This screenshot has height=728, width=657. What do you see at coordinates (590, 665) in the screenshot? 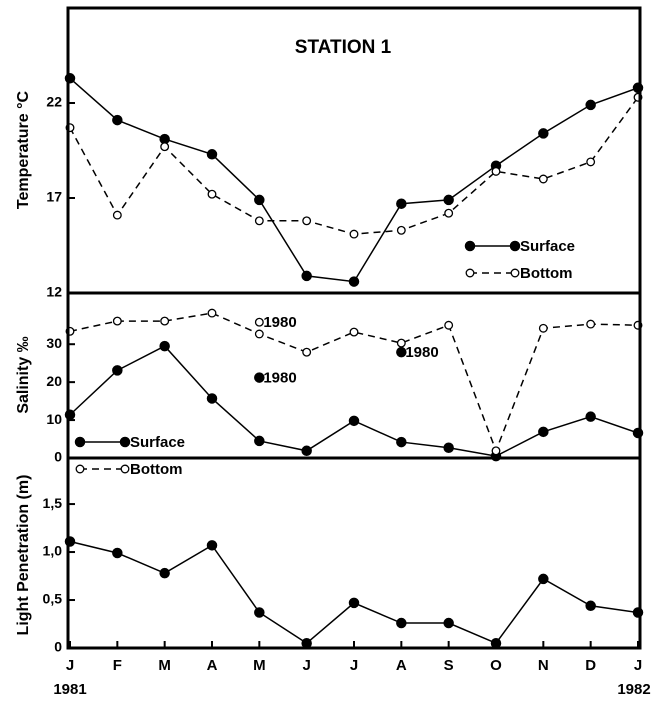
I see `x-tick-label: D` at bounding box center [590, 665].